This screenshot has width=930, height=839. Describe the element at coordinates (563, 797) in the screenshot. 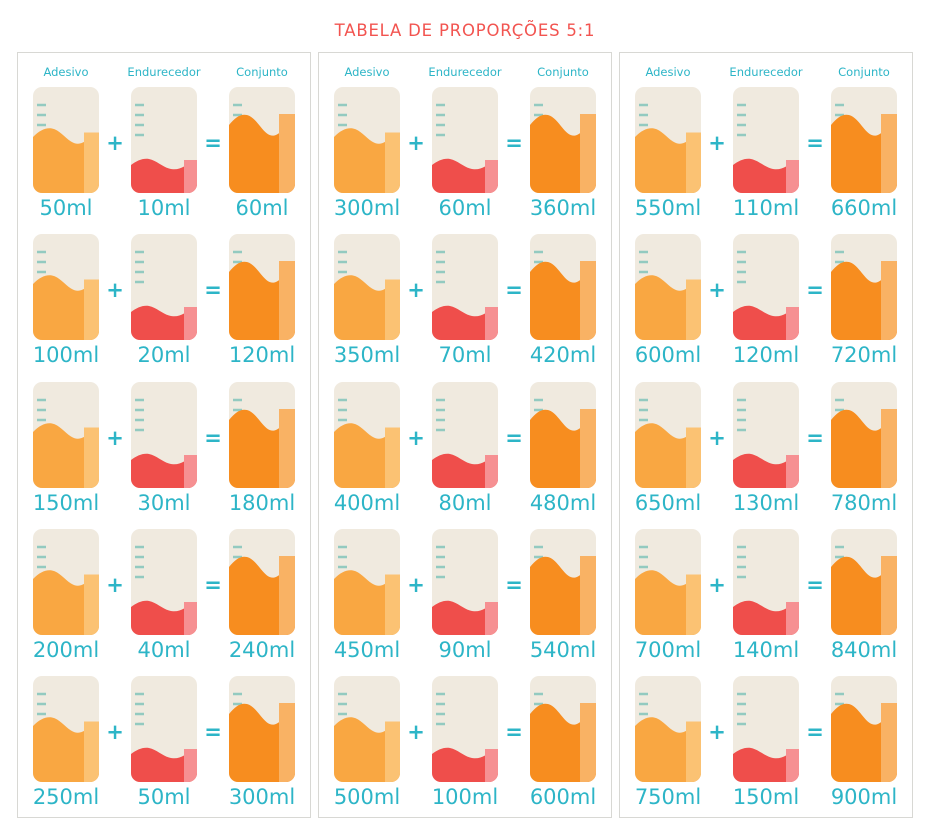

I see `conjunto-volume-label: 600ml` at that location.